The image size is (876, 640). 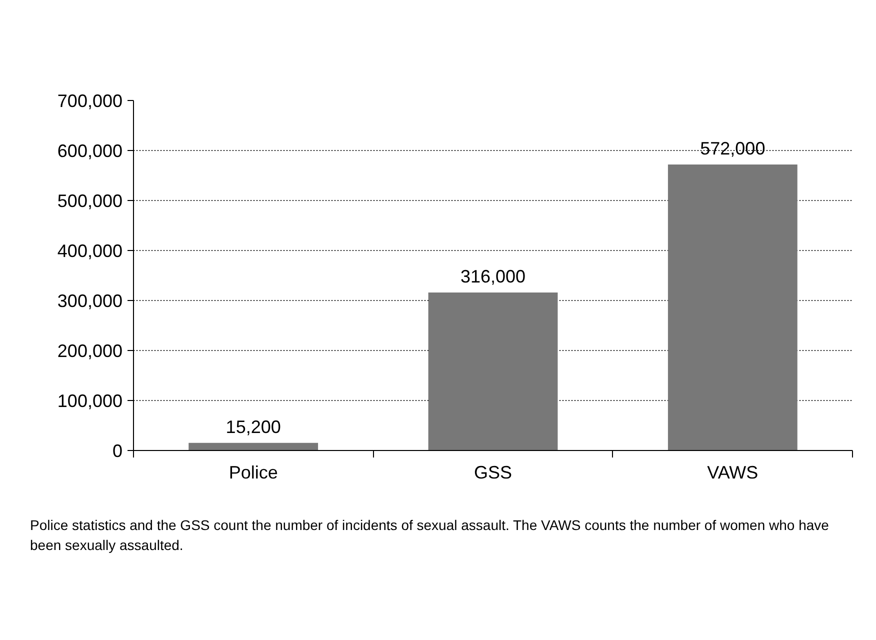 I want to click on y-tick-label: 200,000, so click(x=90, y=351).